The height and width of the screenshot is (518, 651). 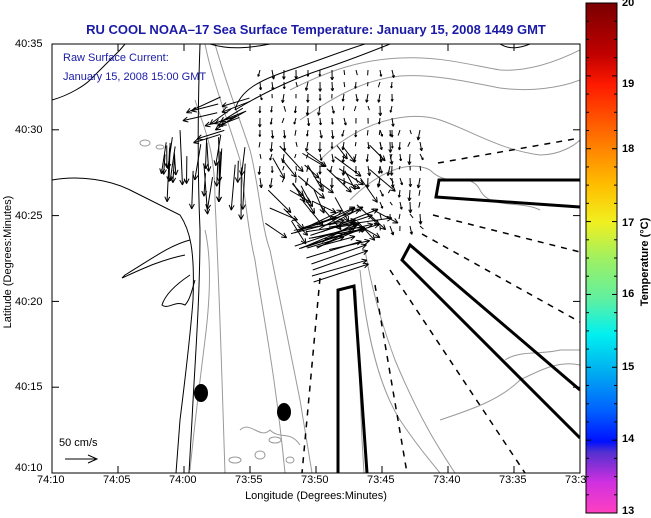 I want to click on colorbar-tick-label: 16, so click(x=628, y=294).